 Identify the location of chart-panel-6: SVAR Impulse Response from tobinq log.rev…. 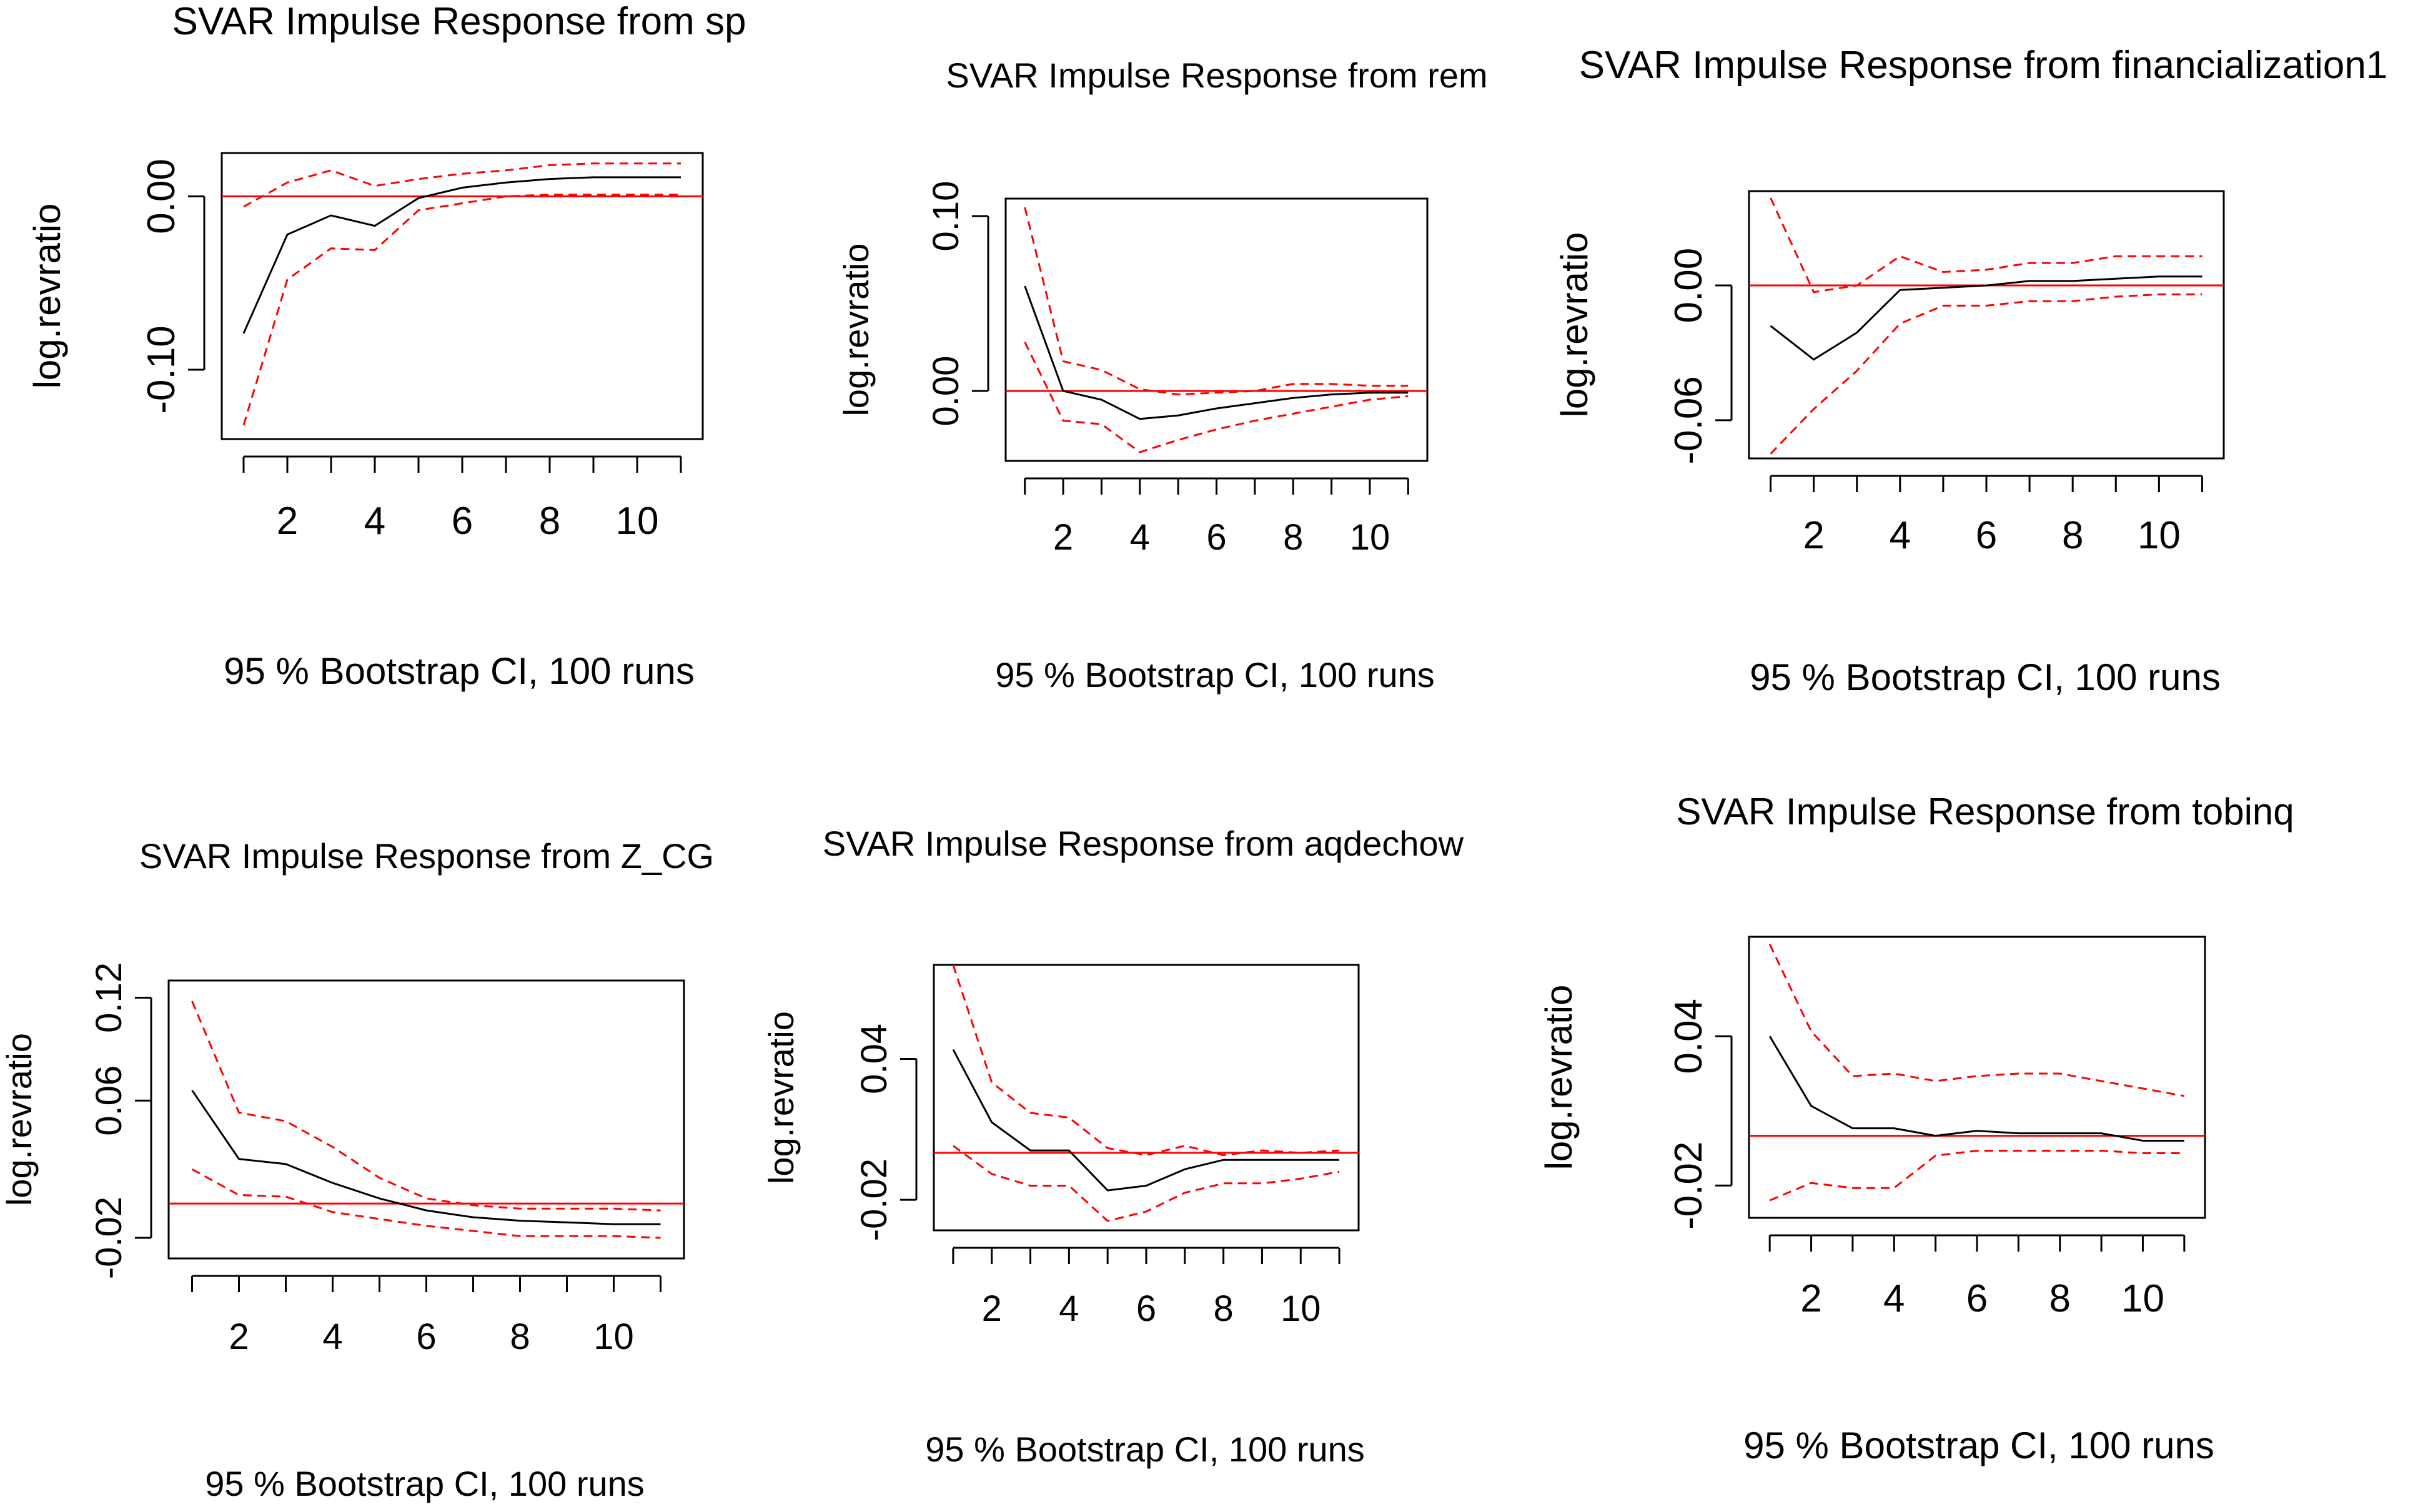
(1916, 1128).